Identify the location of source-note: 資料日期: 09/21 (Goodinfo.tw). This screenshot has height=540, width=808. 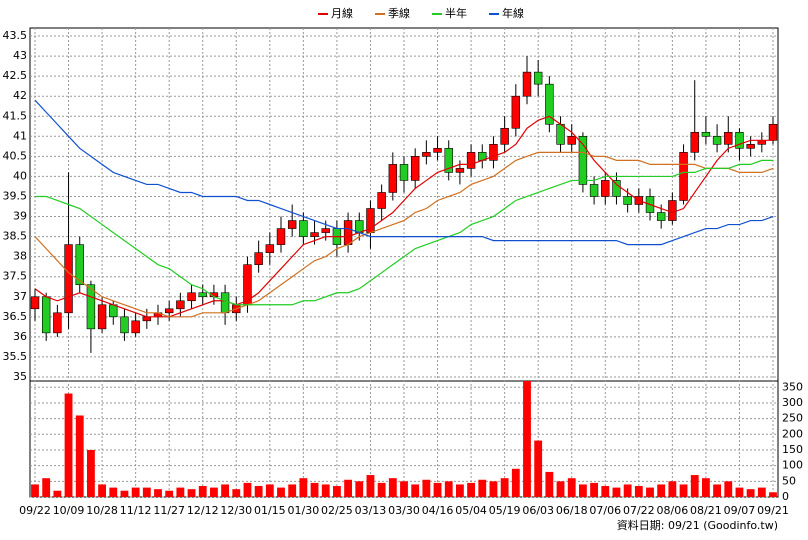
(697, 525).